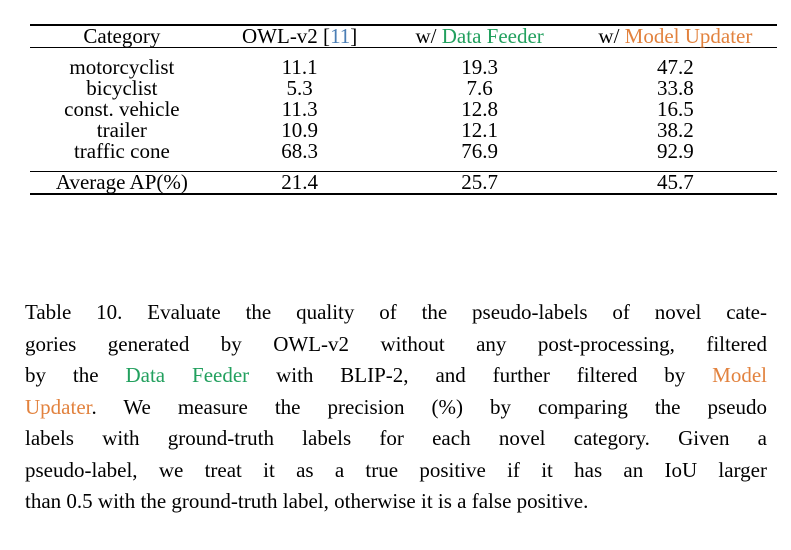 Image resolution: width=791 pixels, height=550 pixels. I want to click on model-updater-value: 47.2, so click(675, 67).